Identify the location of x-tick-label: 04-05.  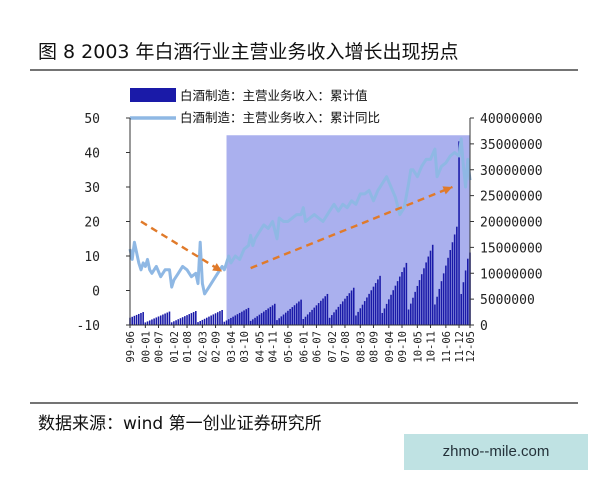
(260, 347).